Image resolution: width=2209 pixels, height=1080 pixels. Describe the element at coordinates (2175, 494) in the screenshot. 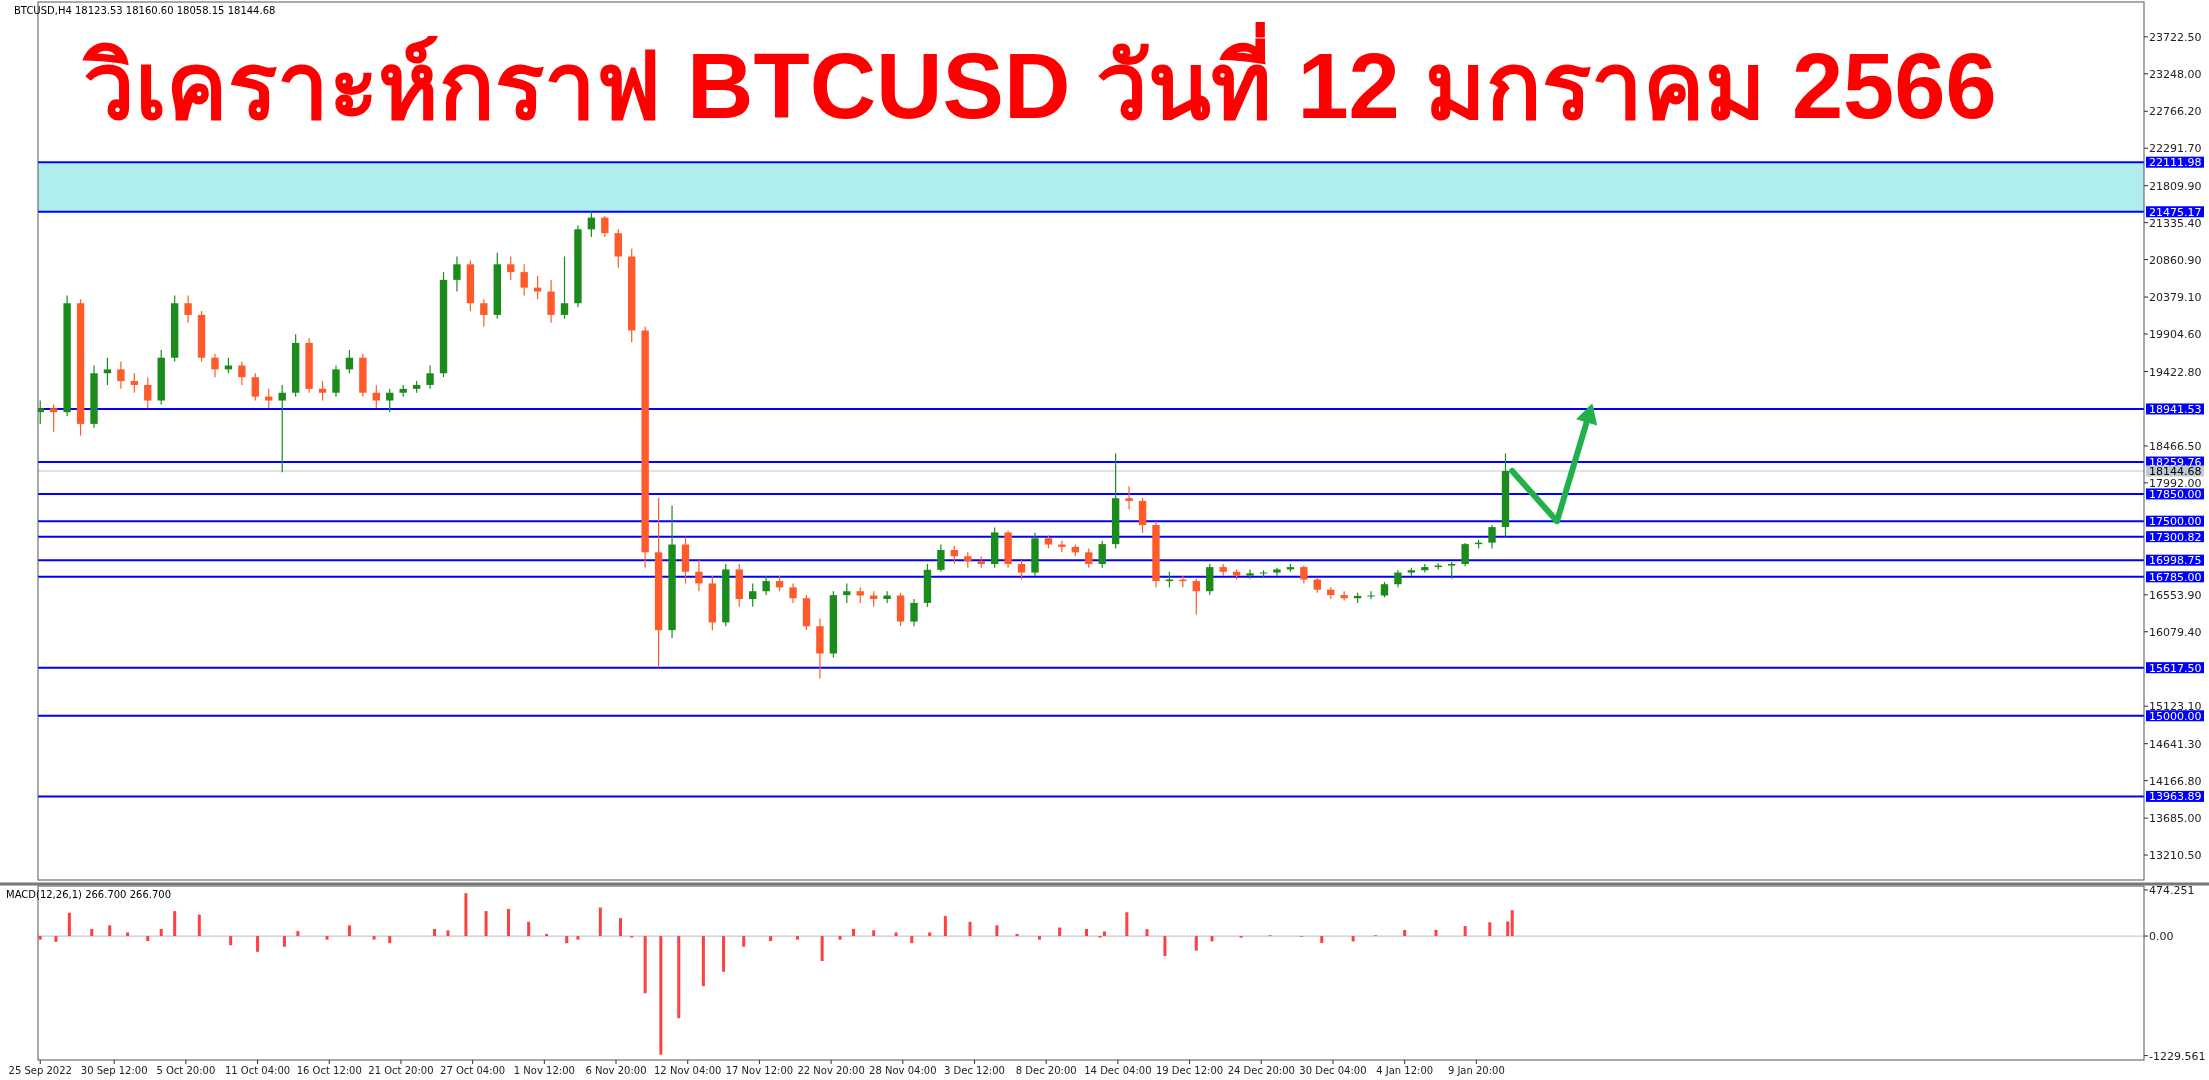

I see `ref-line-label: 17850.00` at that location.